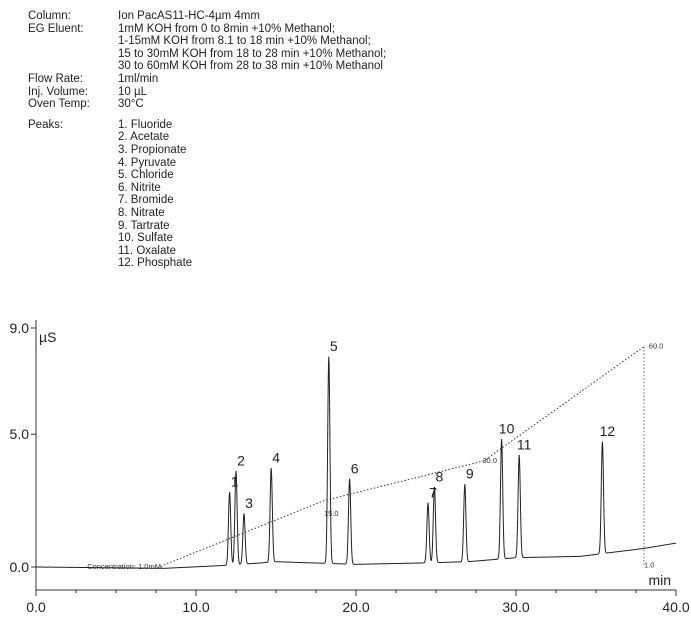  I want to click on peak-entry: 9. Tartrate, so click(144, 225).